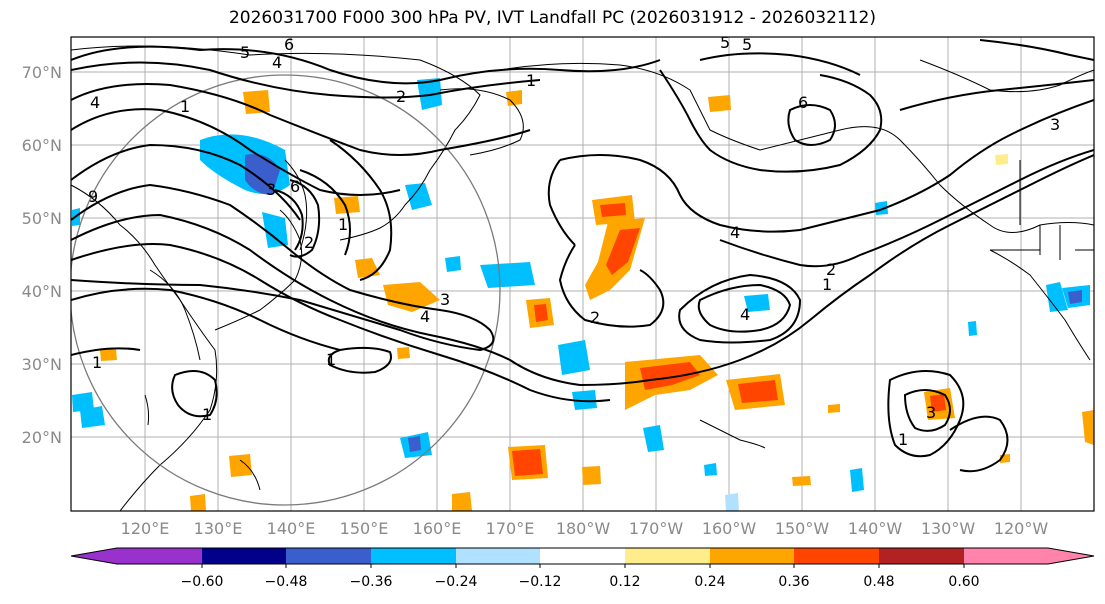 This screenshot has width=1105, height=604. I want to click on colorbar-tick-label: 0.12, so click(624, 582).